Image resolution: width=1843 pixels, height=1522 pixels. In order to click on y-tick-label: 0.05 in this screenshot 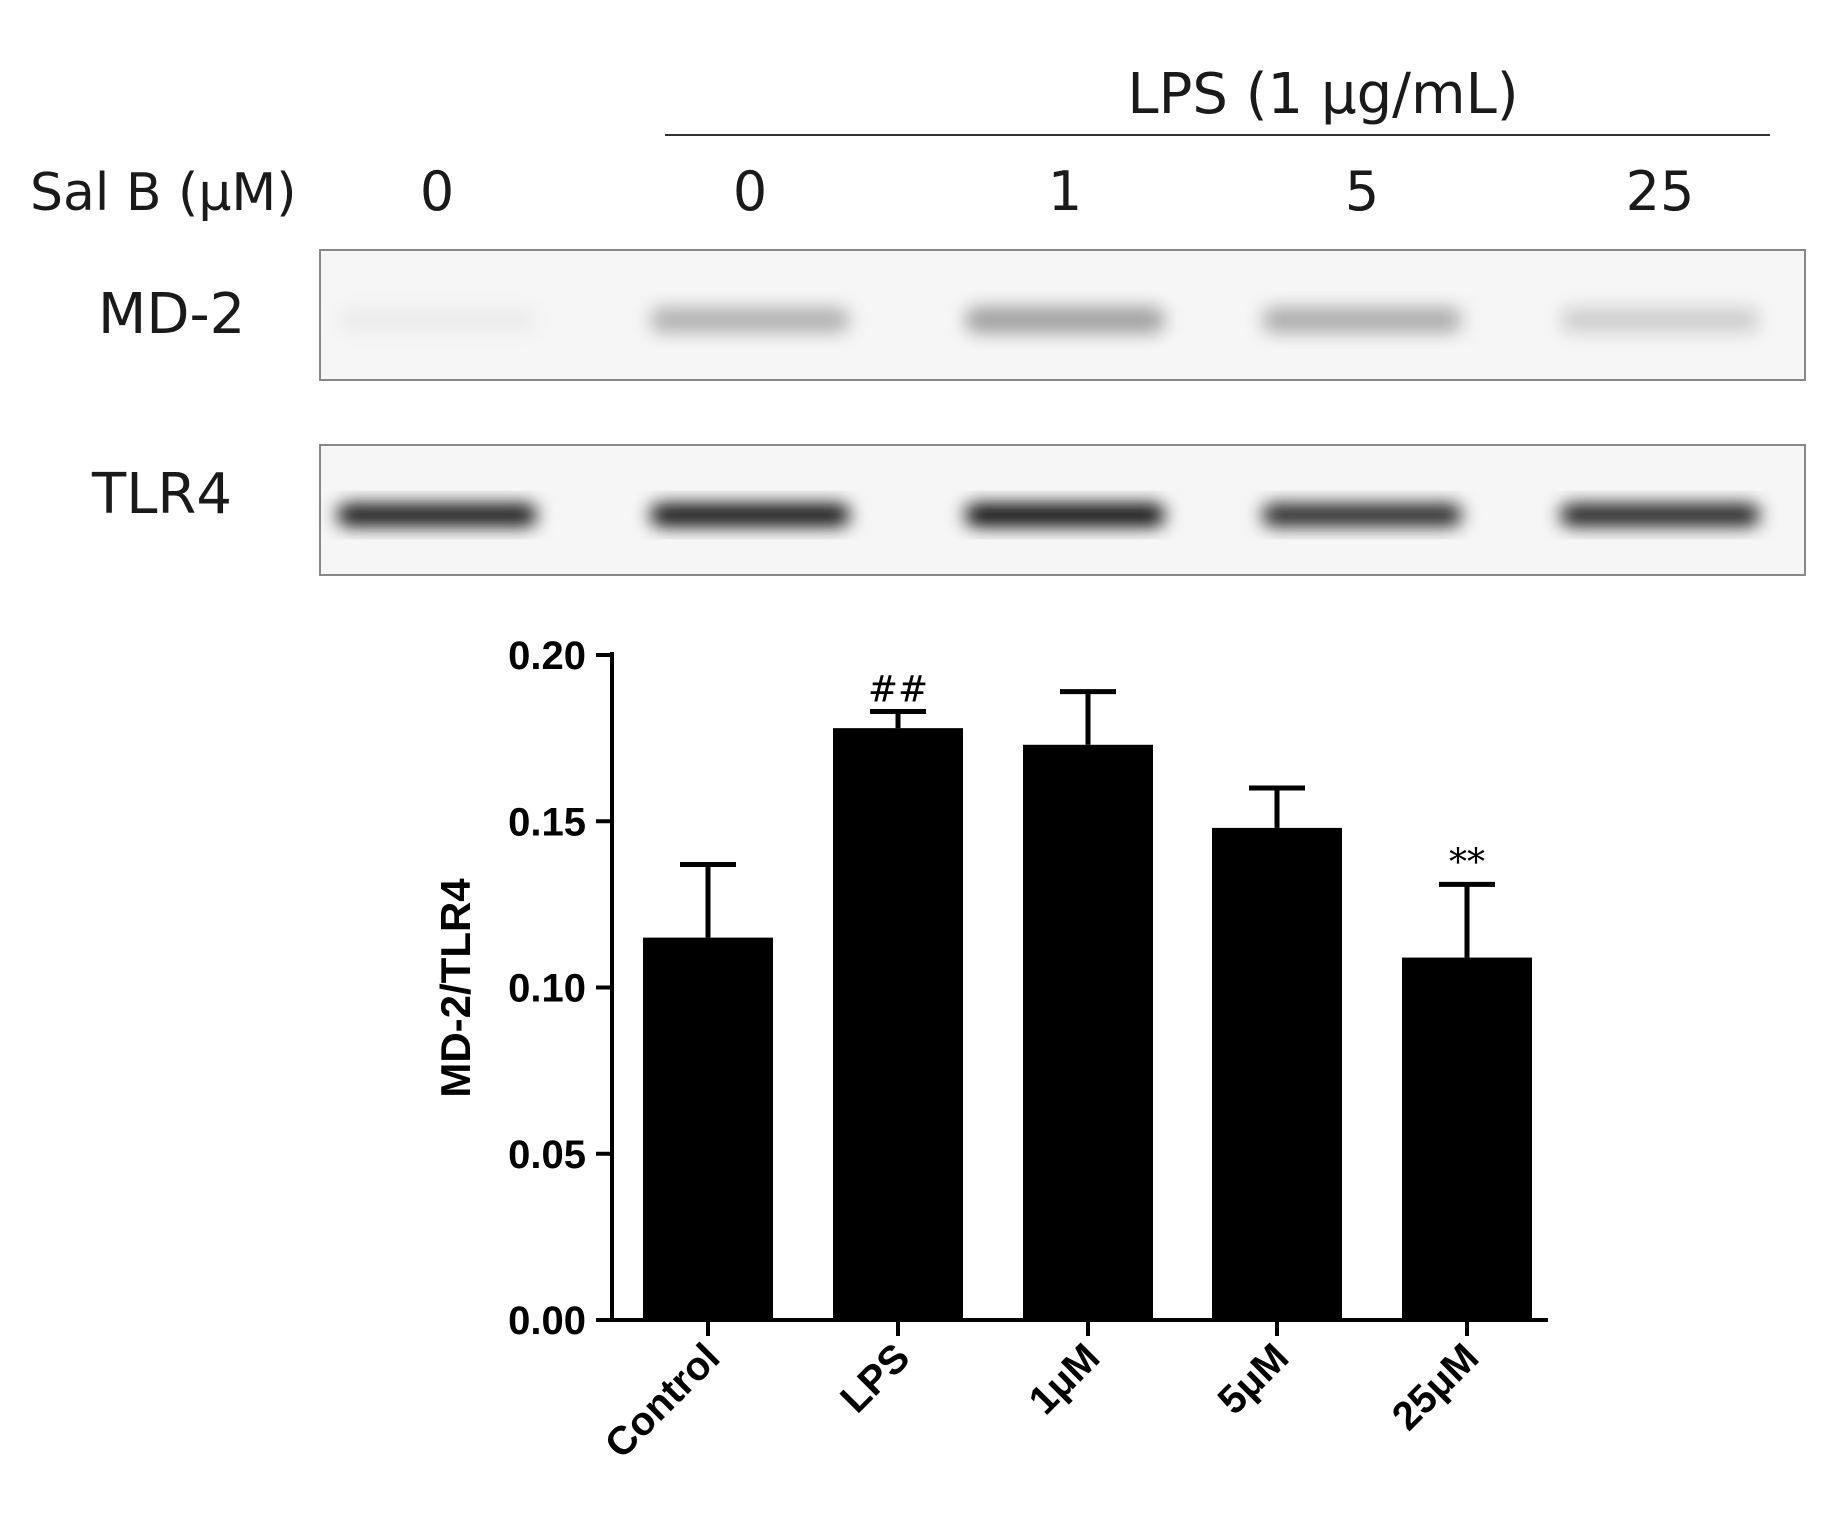, I will do `click(547, 1155)`.